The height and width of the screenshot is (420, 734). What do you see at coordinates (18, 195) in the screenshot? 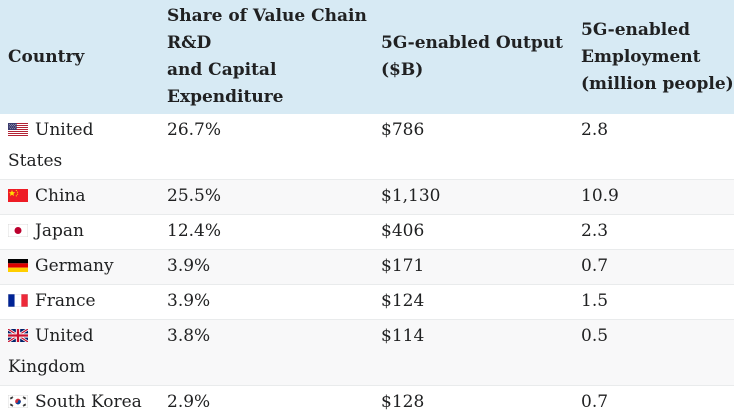
I see `cn-flag-icon` at bounding box center [18, 195].